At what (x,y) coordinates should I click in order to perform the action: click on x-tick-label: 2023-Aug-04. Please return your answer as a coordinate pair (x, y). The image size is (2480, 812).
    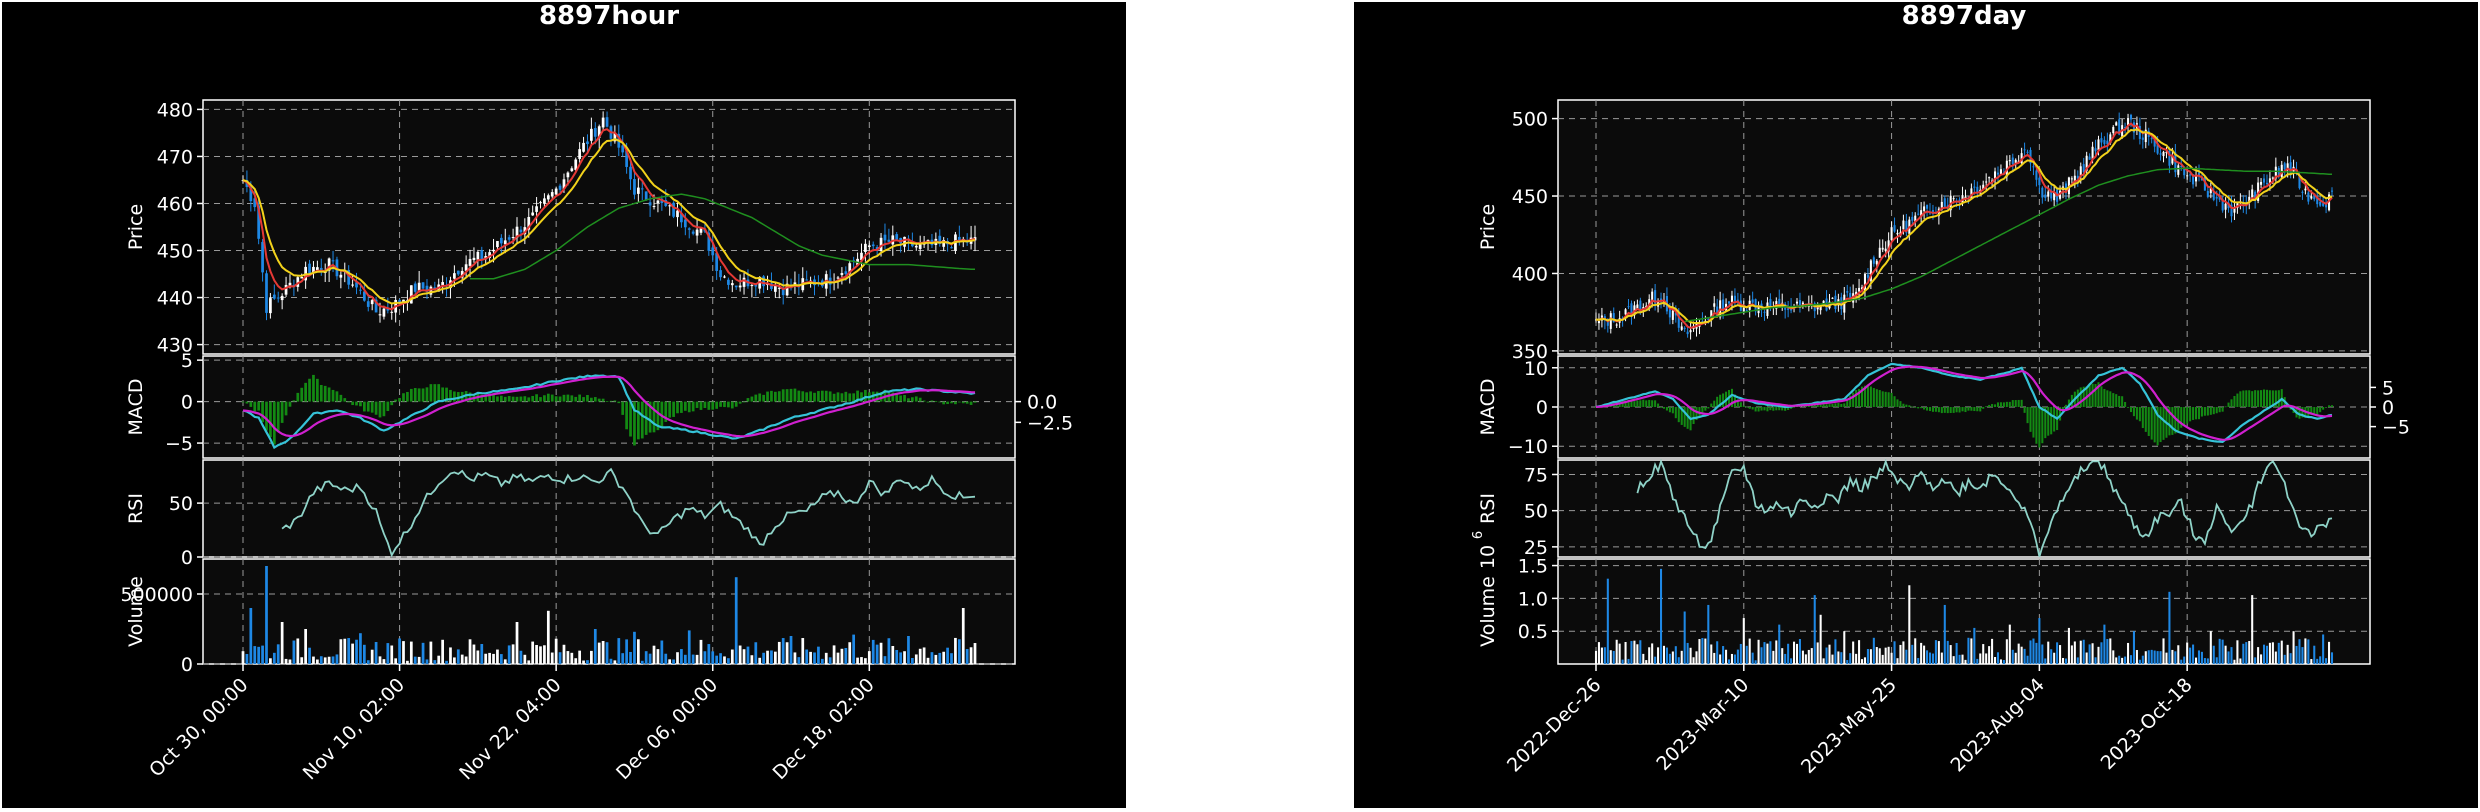
    Looking at the image, I should click on (1997, 725).